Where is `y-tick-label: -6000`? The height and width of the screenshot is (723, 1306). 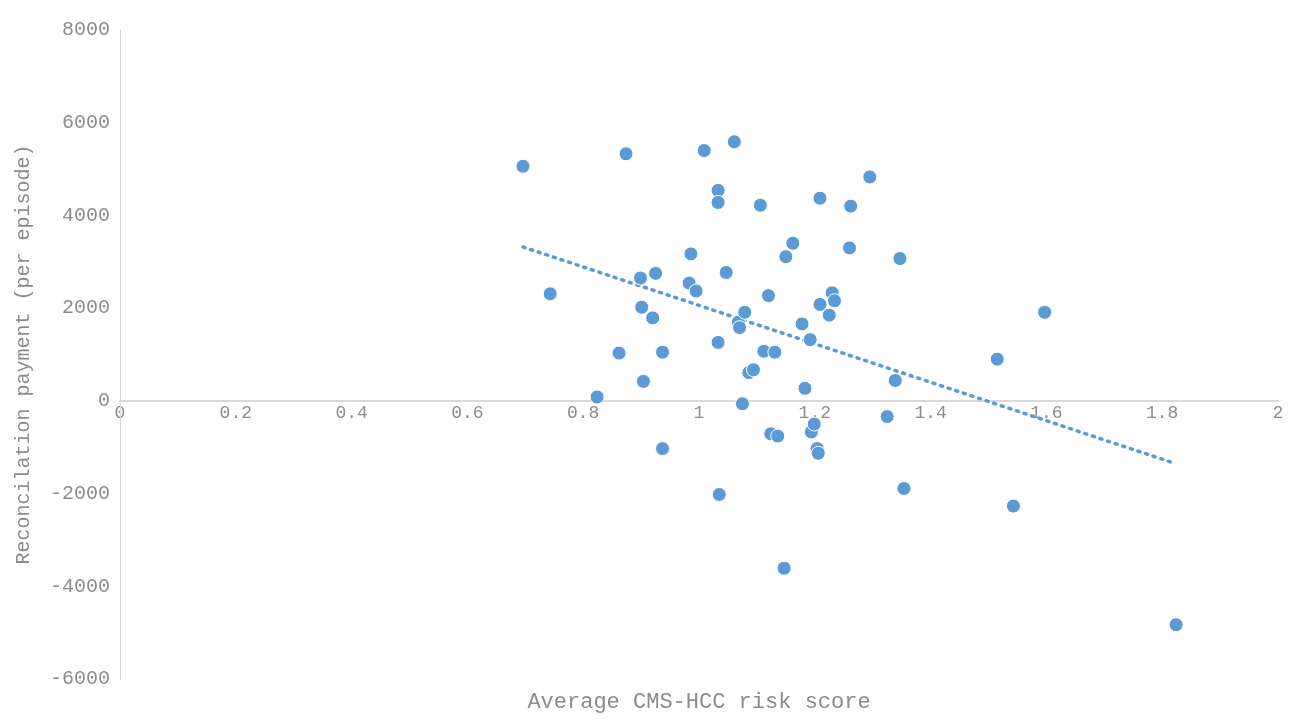
y-tick-label: -6000 is located at coordinates (80, 679).